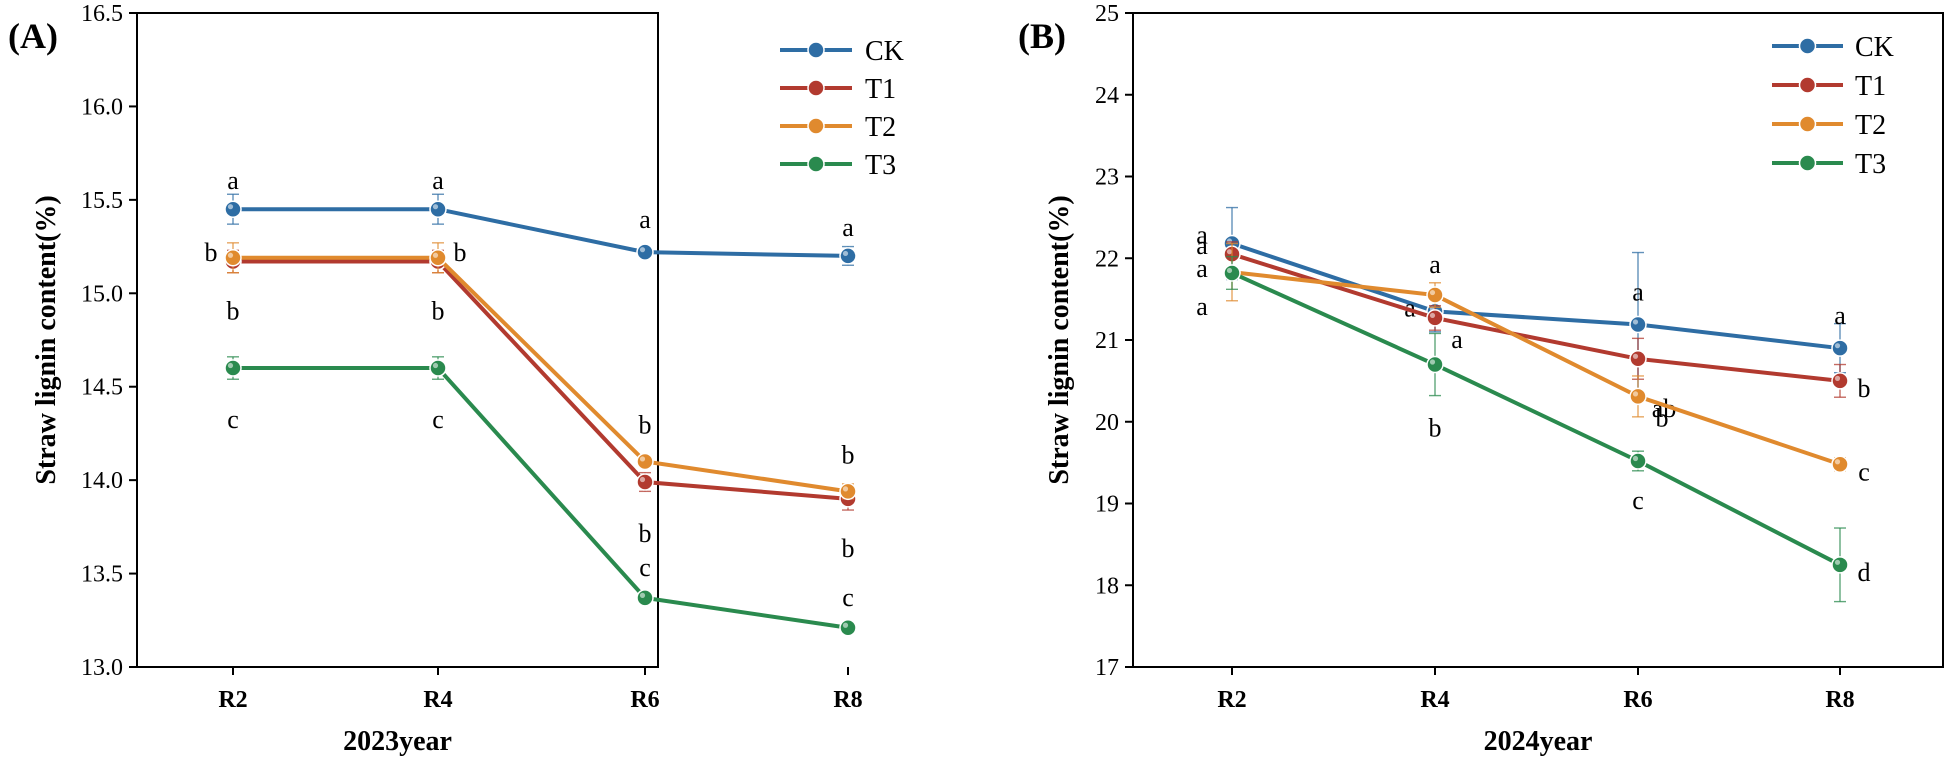 Image resolution: width=1947 pixels, height=764 pixels. What do you see at coordinates (1870, 86) in the screenshot?
I see `legend-label: T1` at bounding box center [1870, 86].